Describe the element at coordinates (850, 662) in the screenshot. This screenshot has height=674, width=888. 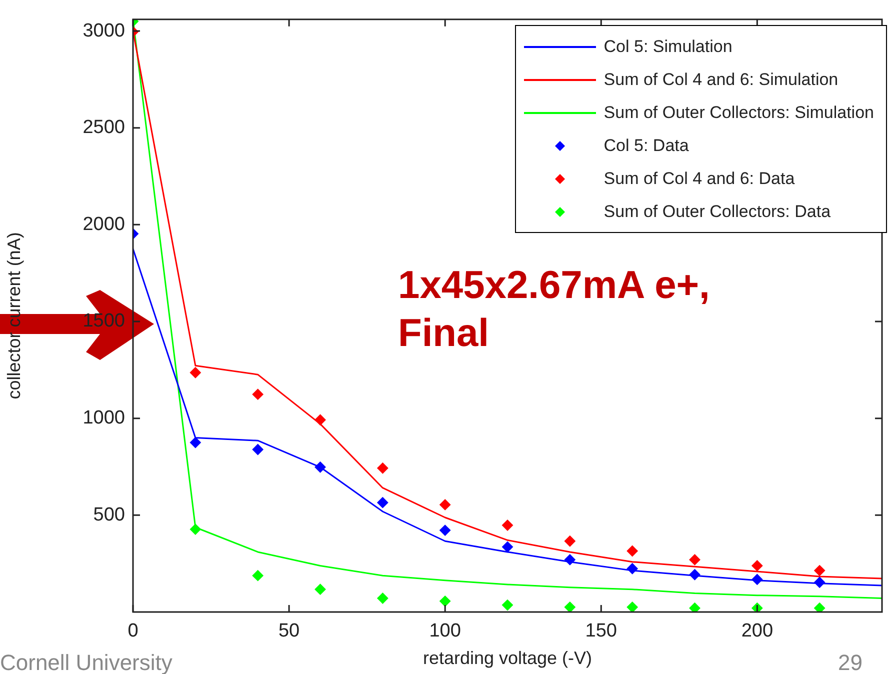
I see `text: 29` at that location.